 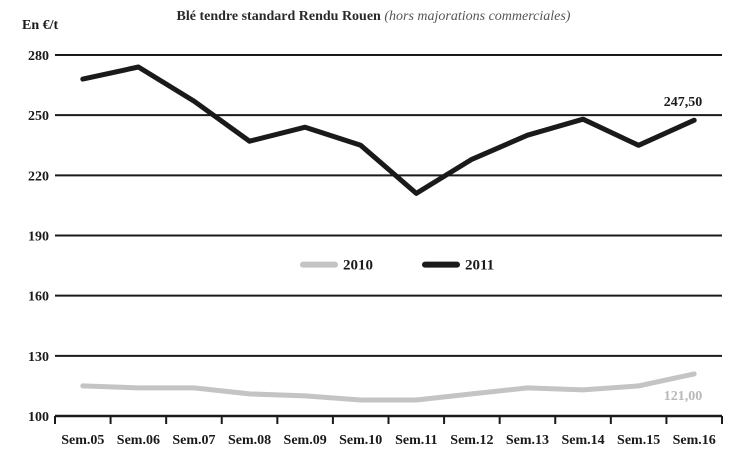 What do you see at coordinates (38, 297) in the screenshot?
I see `y-tick-label: 160` at bounding box center [38, 297].